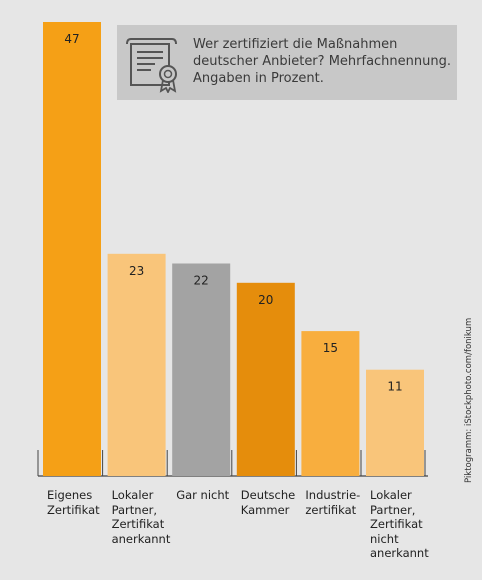  What do you see at coordinates (71, 39) in the screenshot?
I see `data-label: 47` at bounding box center [71, 39].